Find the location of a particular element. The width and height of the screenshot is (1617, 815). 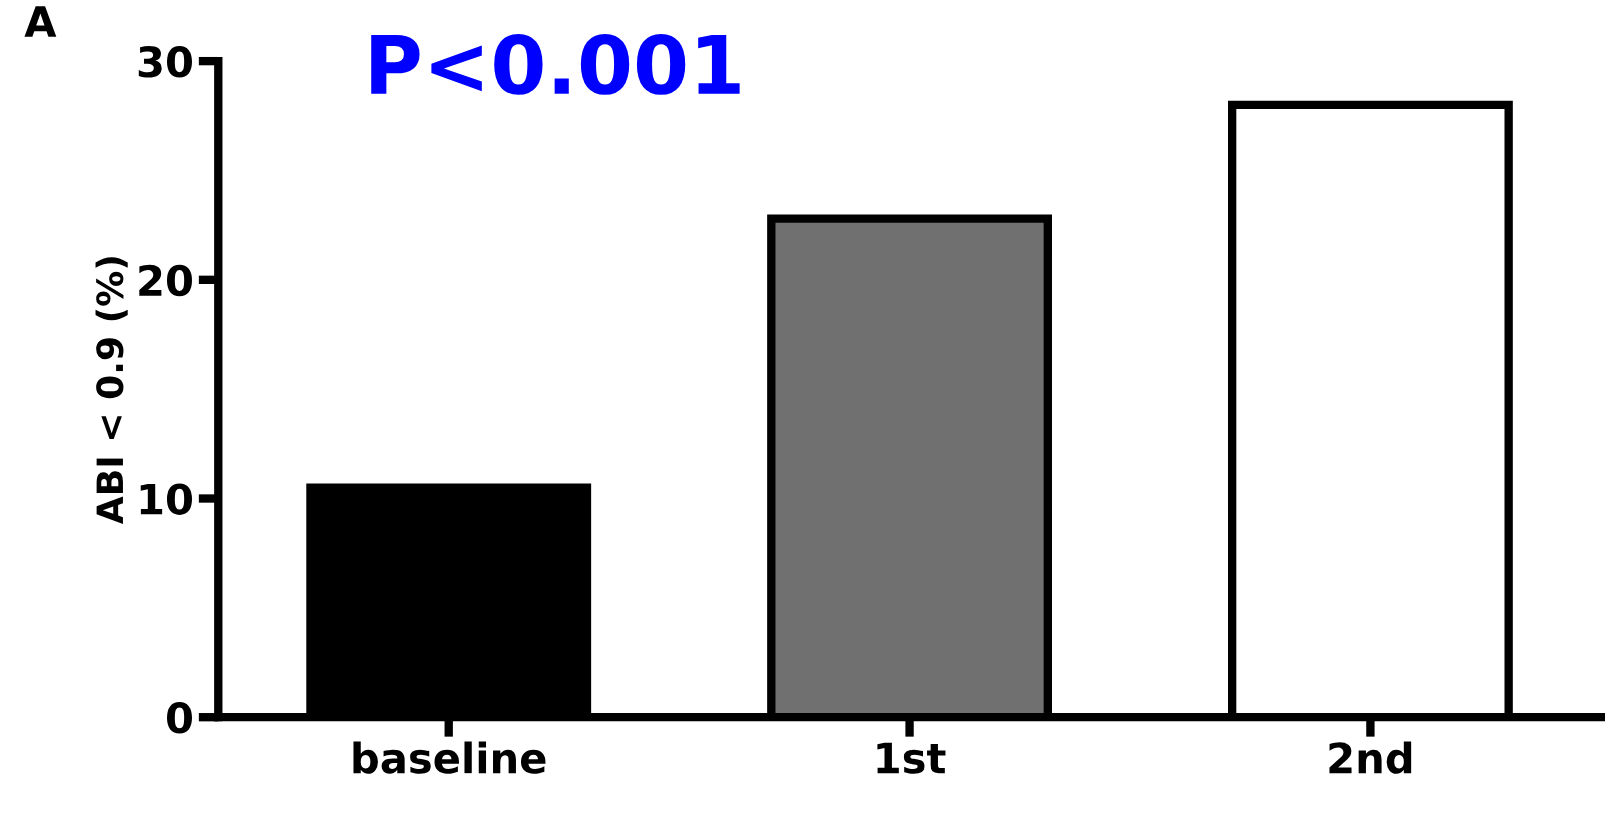

annotation: P<0.001 is located at coordinates (555, 64).